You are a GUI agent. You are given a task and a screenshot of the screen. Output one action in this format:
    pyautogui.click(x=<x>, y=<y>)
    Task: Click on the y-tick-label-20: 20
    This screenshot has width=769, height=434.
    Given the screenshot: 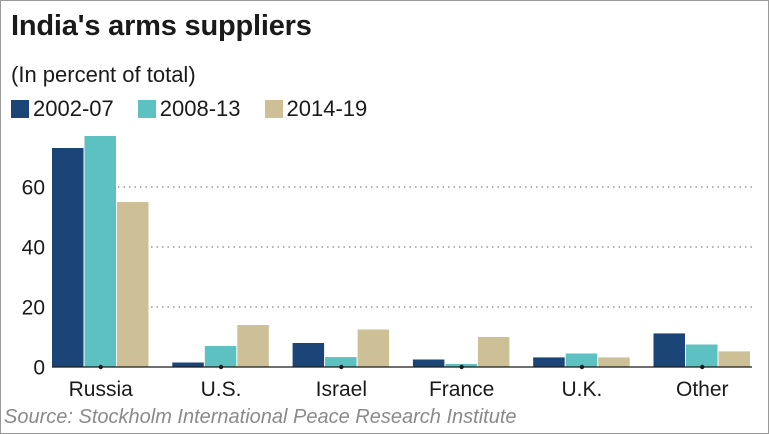 What is the action you would take?
    pyautogui.click(x=33, y=308)
    